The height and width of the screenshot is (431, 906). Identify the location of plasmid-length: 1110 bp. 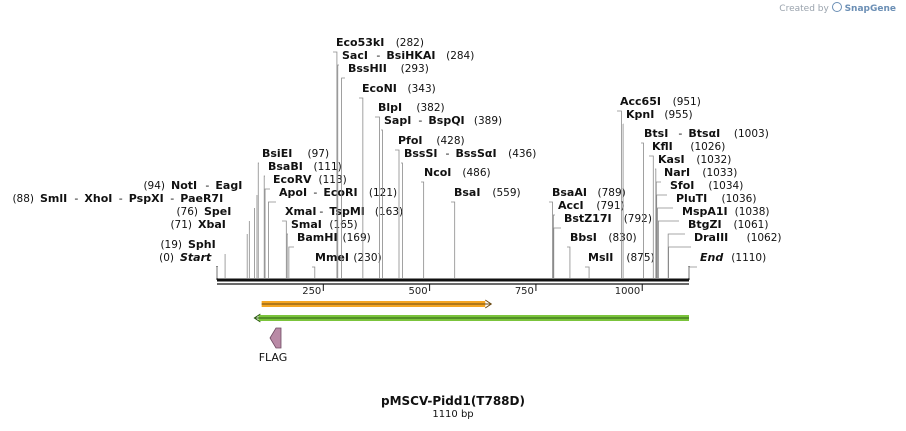
(453, 414).